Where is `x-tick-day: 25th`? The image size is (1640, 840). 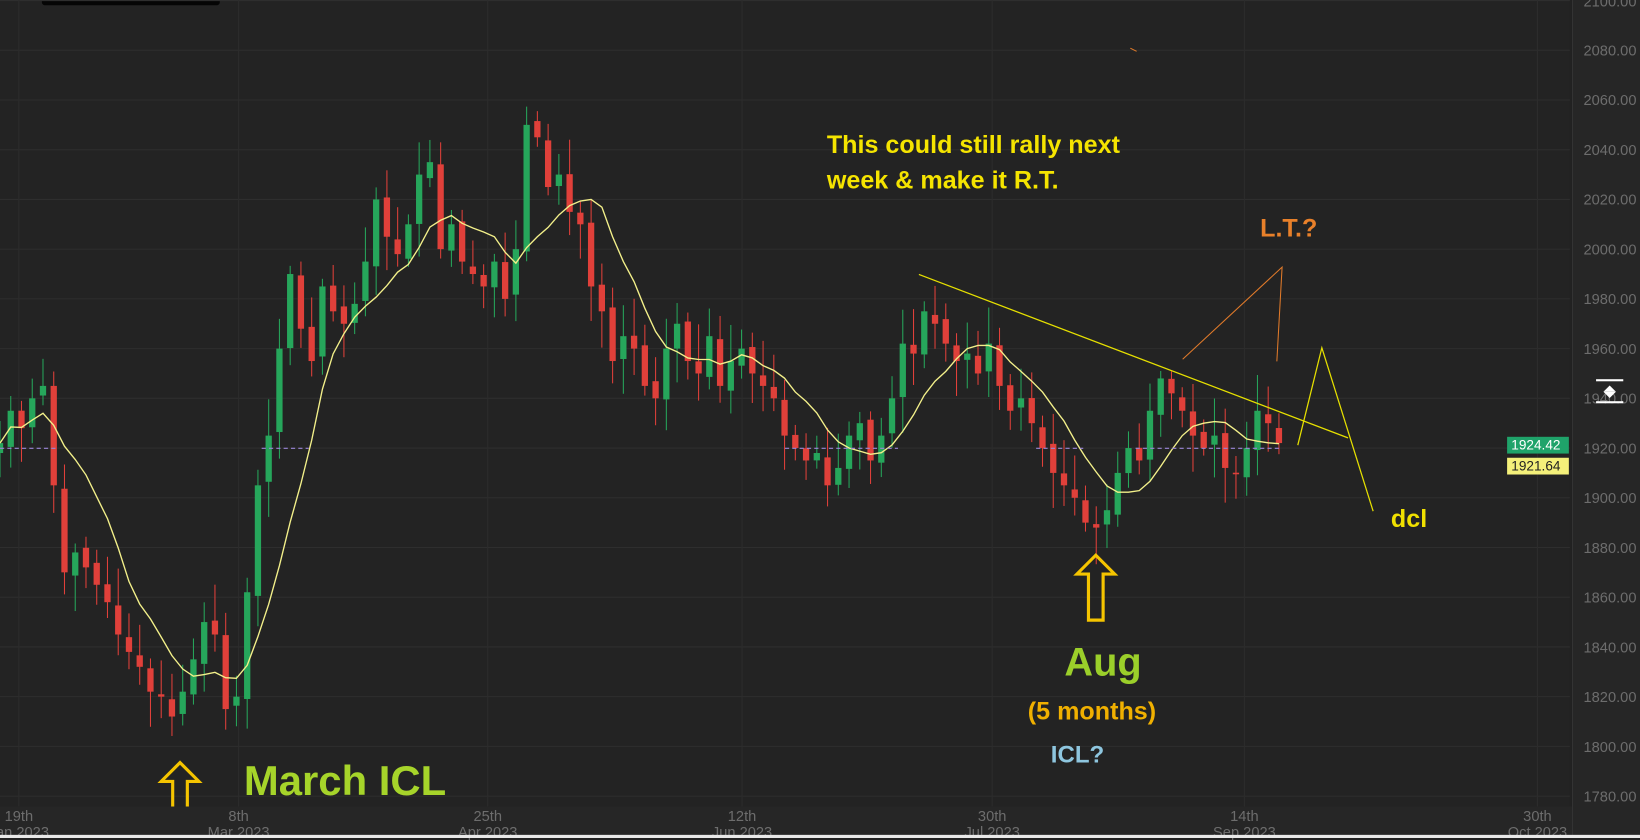 x-tick-day: 25th is located at coordinates (487, 816).